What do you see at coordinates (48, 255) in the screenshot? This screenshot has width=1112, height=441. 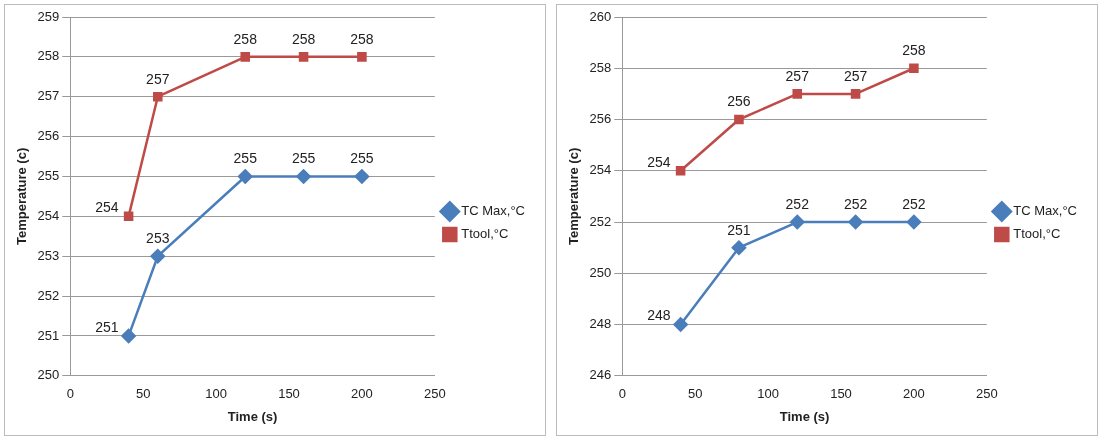 I see `y-tick-label: 253` at bounding box center [48, 255].